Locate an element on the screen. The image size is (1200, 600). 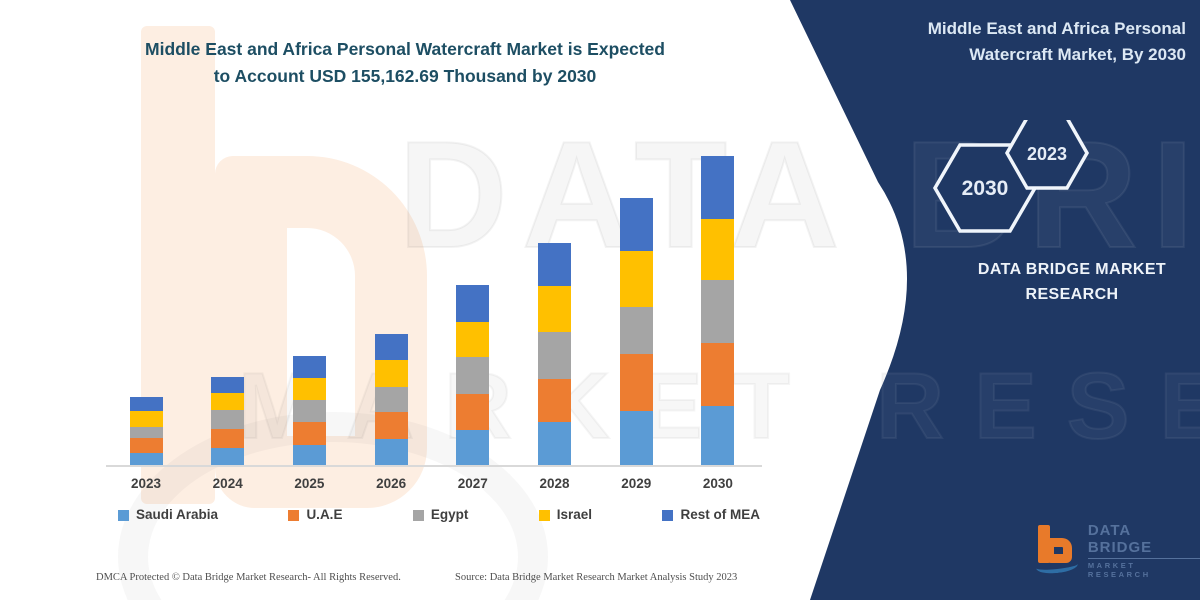
legend-label: Saudi Arabia is located at coordinates (177, 514).